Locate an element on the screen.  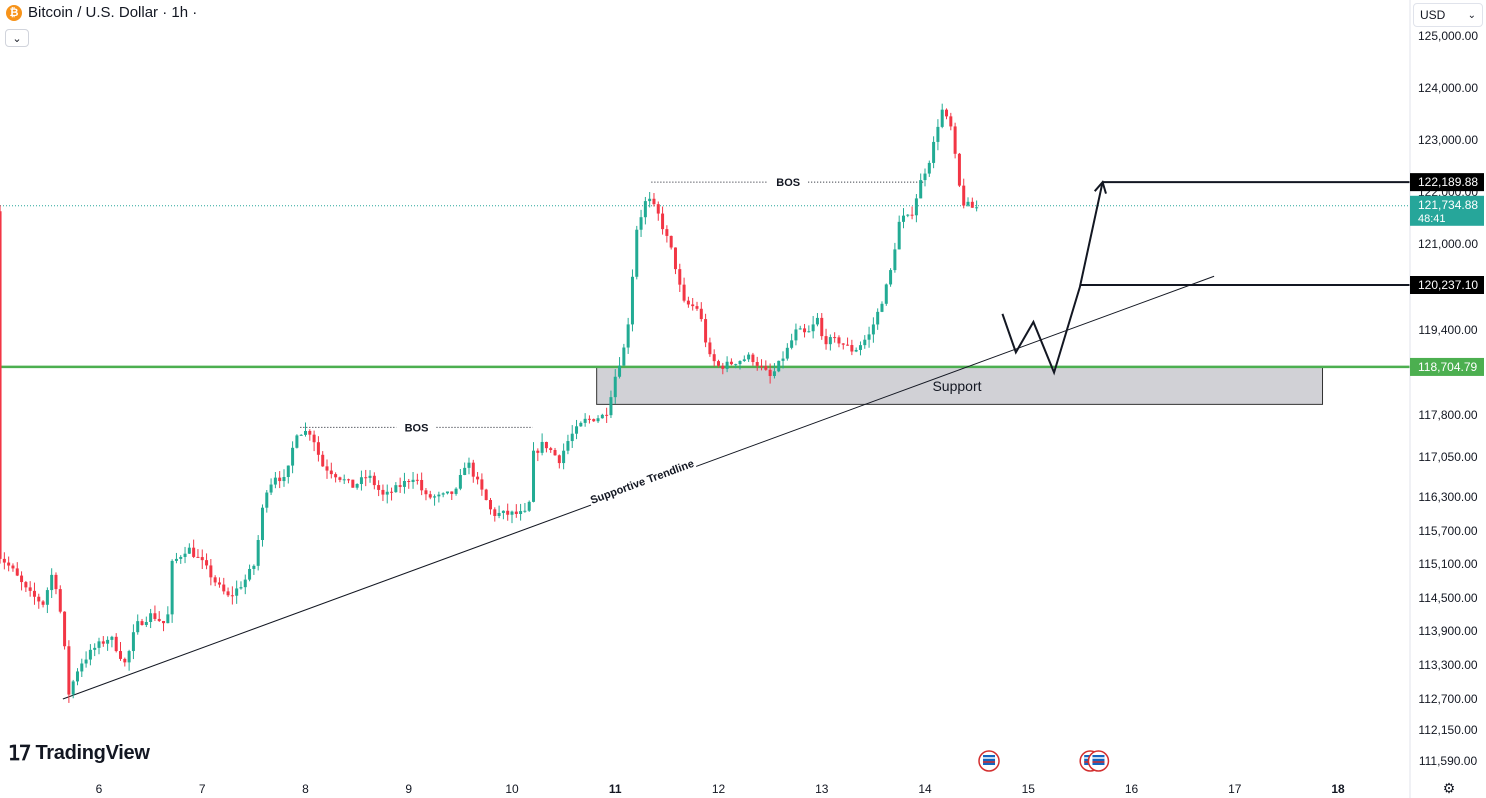
collapse-legend-button: ⌄ is located at coordinates (17, 38).